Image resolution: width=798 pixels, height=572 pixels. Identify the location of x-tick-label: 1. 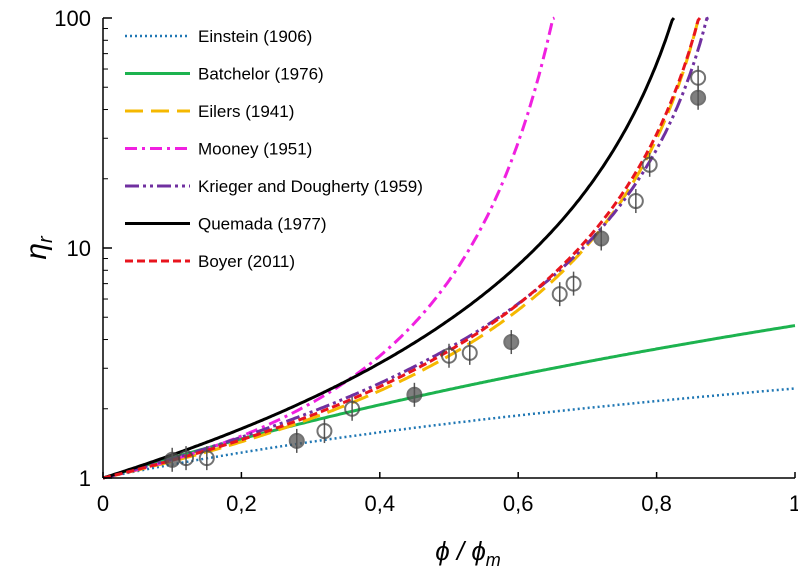
(793, 503).